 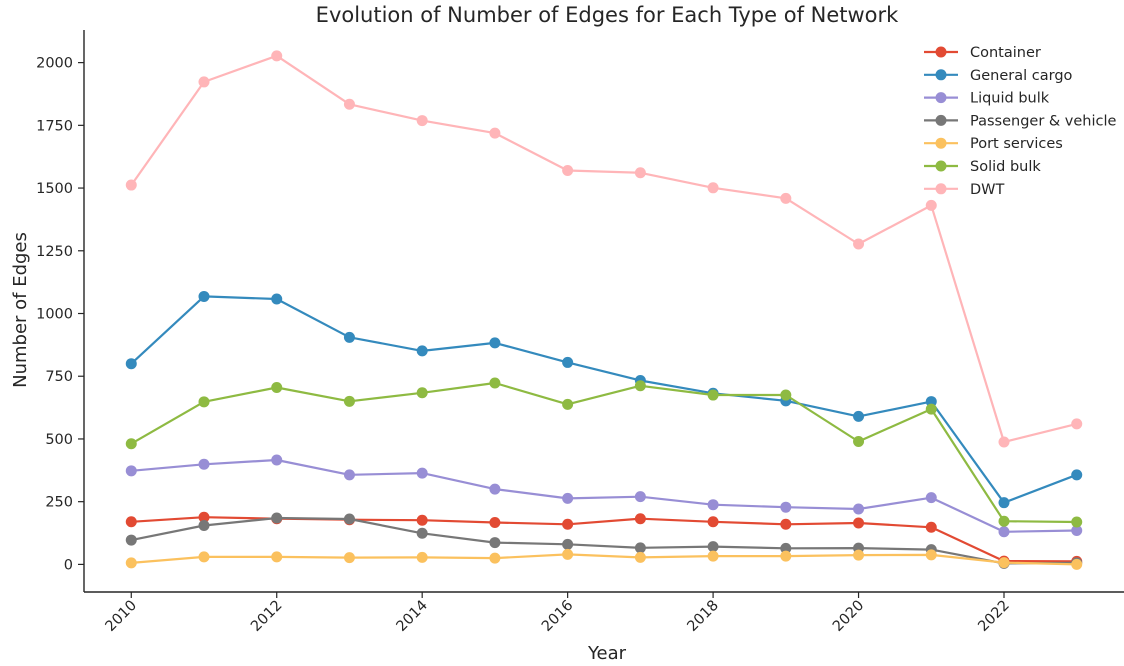 What do you see at coordinates (59, 440) in the screenshot?
I see `y-tick-label: 500` at bounding box center [59, 440].